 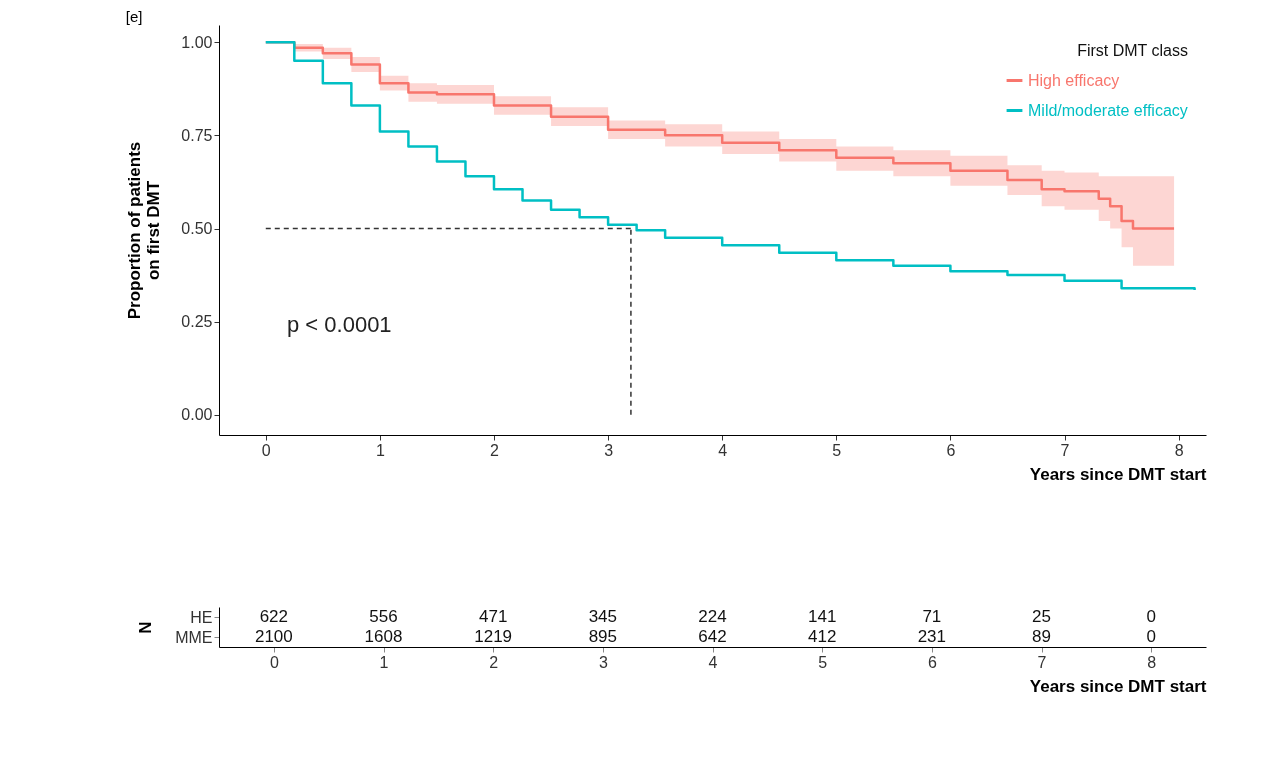 What do you see at coordinates (197, 415) in the screenshot?
I see `y-tick-label: 0.00` at bounding box center [197, 415].